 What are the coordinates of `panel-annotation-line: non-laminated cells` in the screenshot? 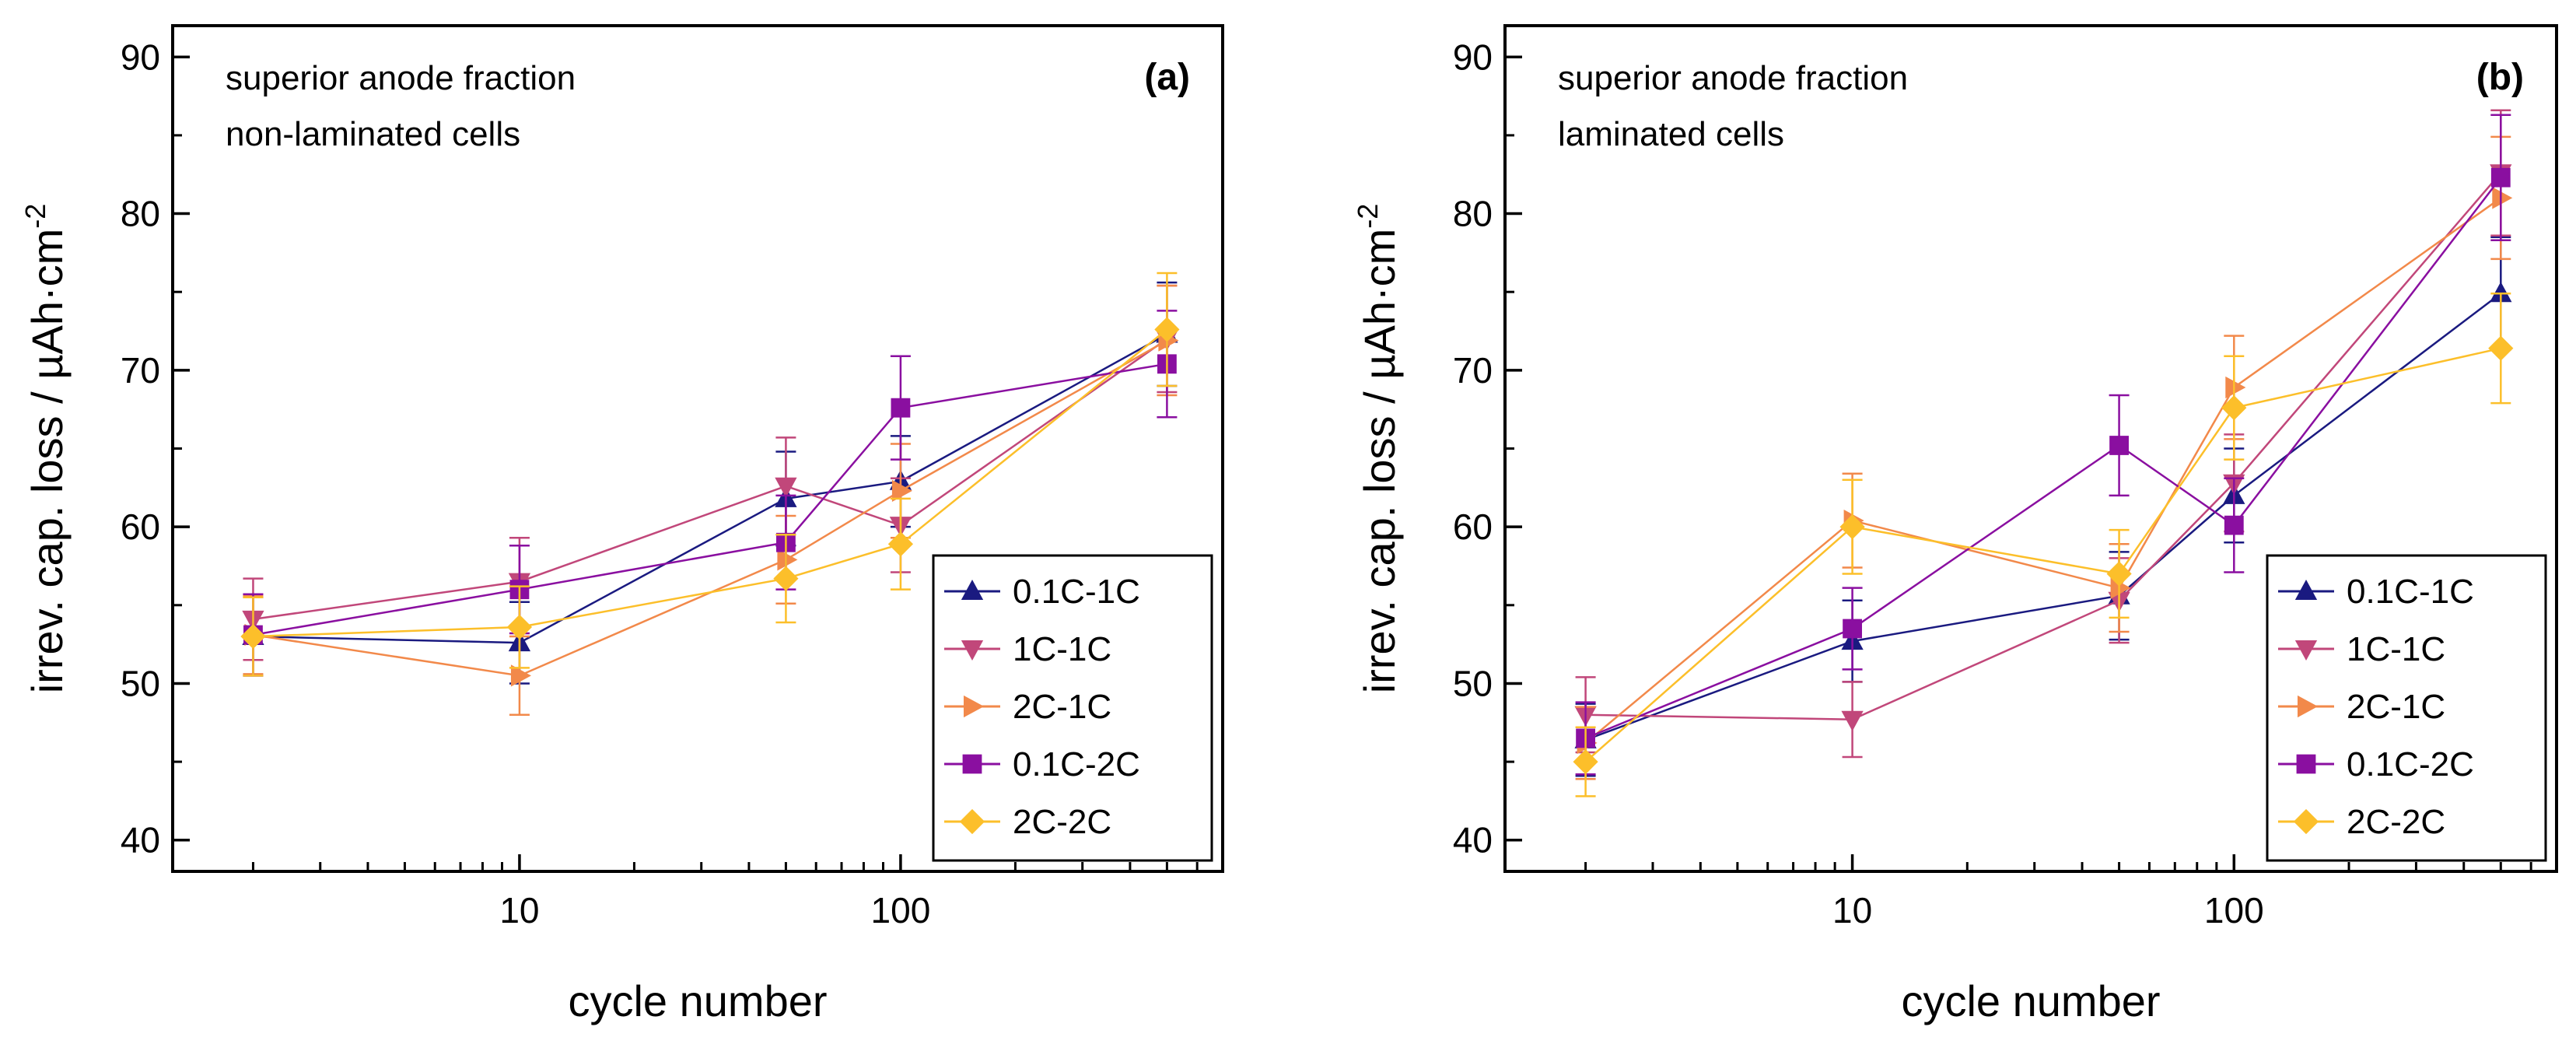 It's located at (373, 134).